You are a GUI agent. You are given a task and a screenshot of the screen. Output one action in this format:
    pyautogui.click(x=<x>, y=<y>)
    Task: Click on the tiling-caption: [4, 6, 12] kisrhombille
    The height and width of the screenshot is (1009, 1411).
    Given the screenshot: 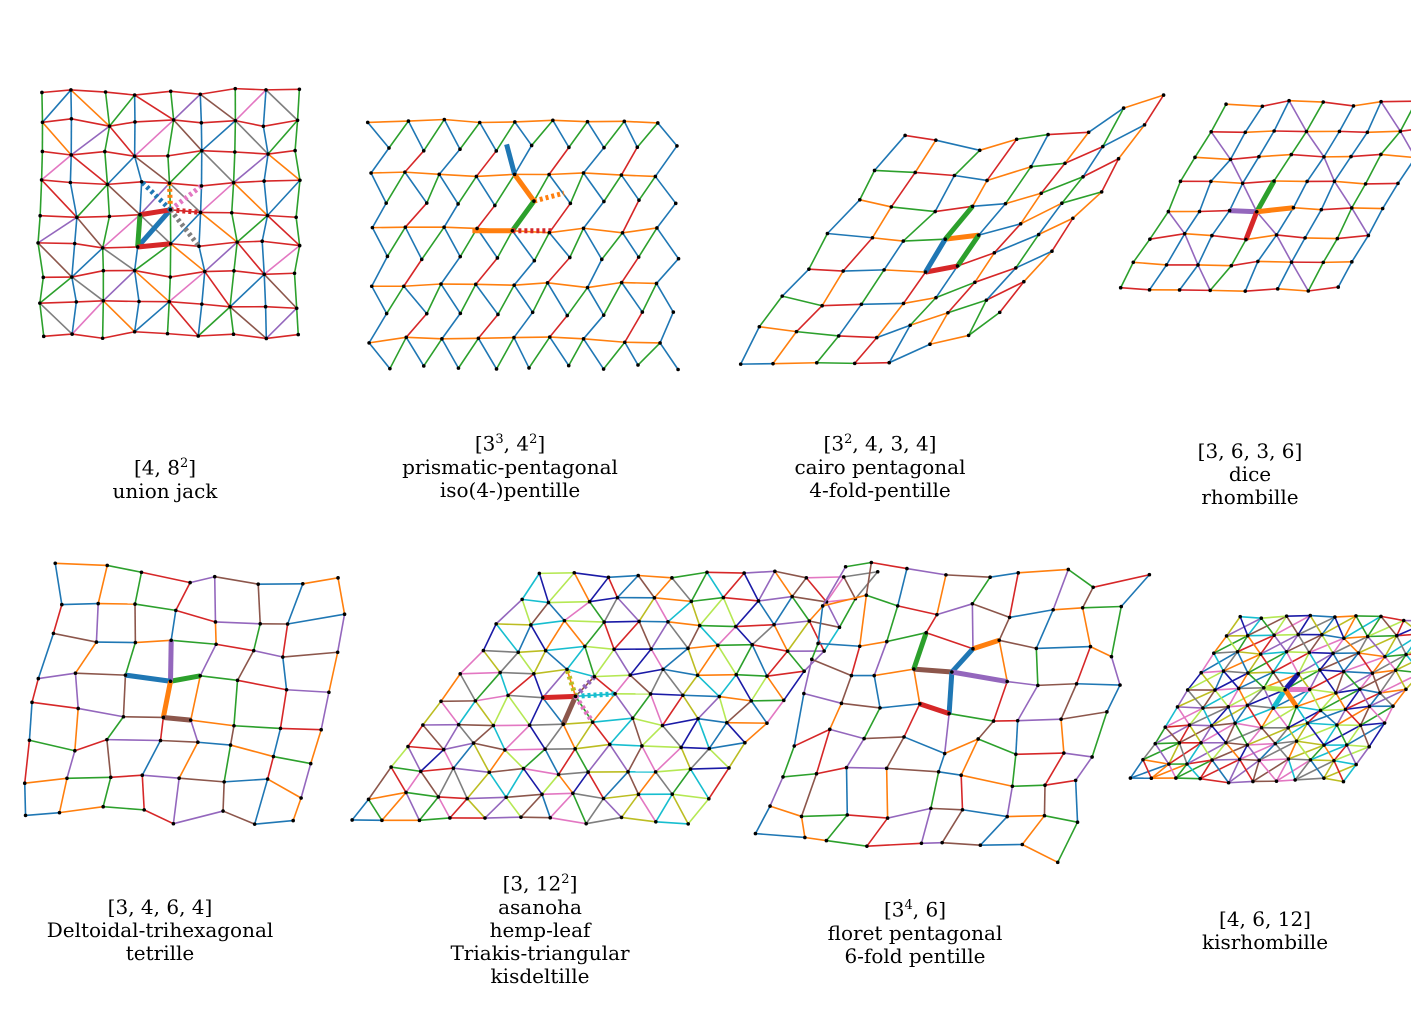 What is the action you would take?
    pyautogui.click(x=1265, y=931)
    